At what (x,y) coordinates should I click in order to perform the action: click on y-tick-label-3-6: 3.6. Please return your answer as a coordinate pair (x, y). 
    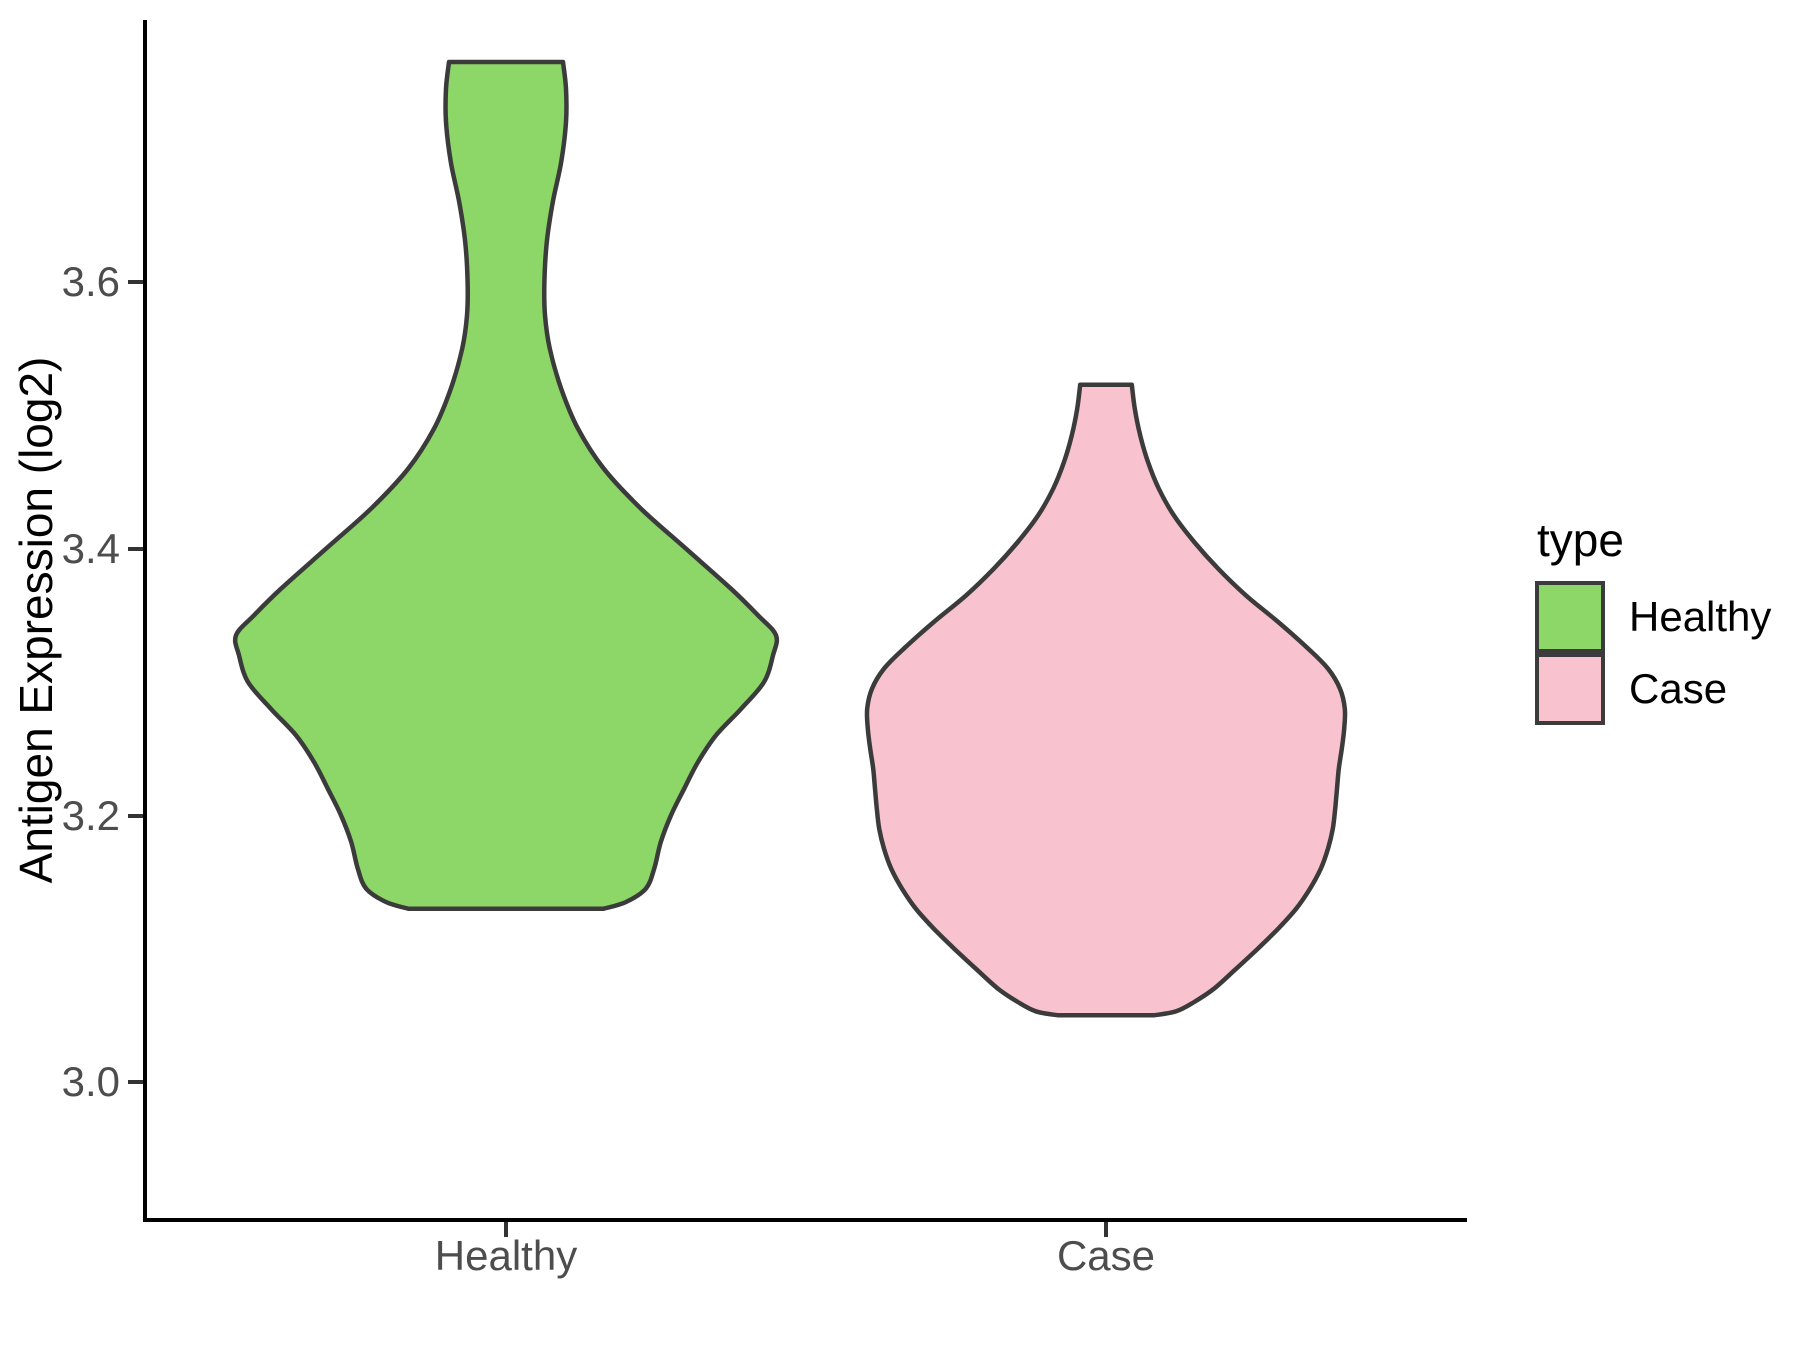
    Looking at the image, I should click on (91, 281).